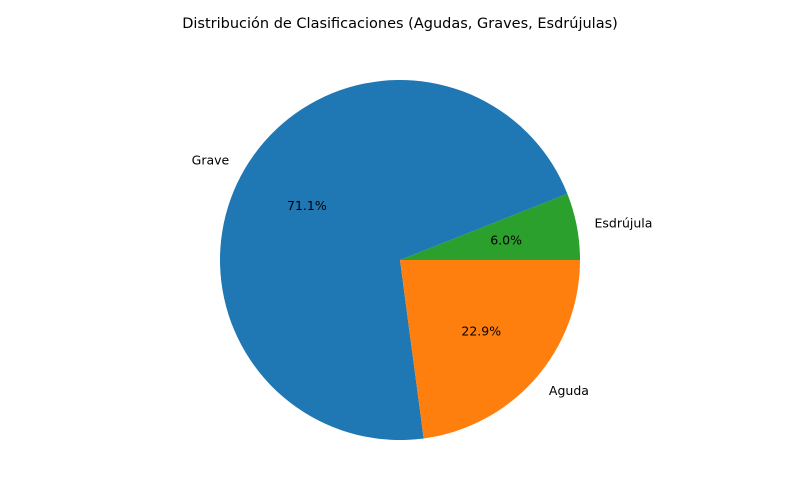  I want to click on pie-slice-esdrujula, so click(490, 226).